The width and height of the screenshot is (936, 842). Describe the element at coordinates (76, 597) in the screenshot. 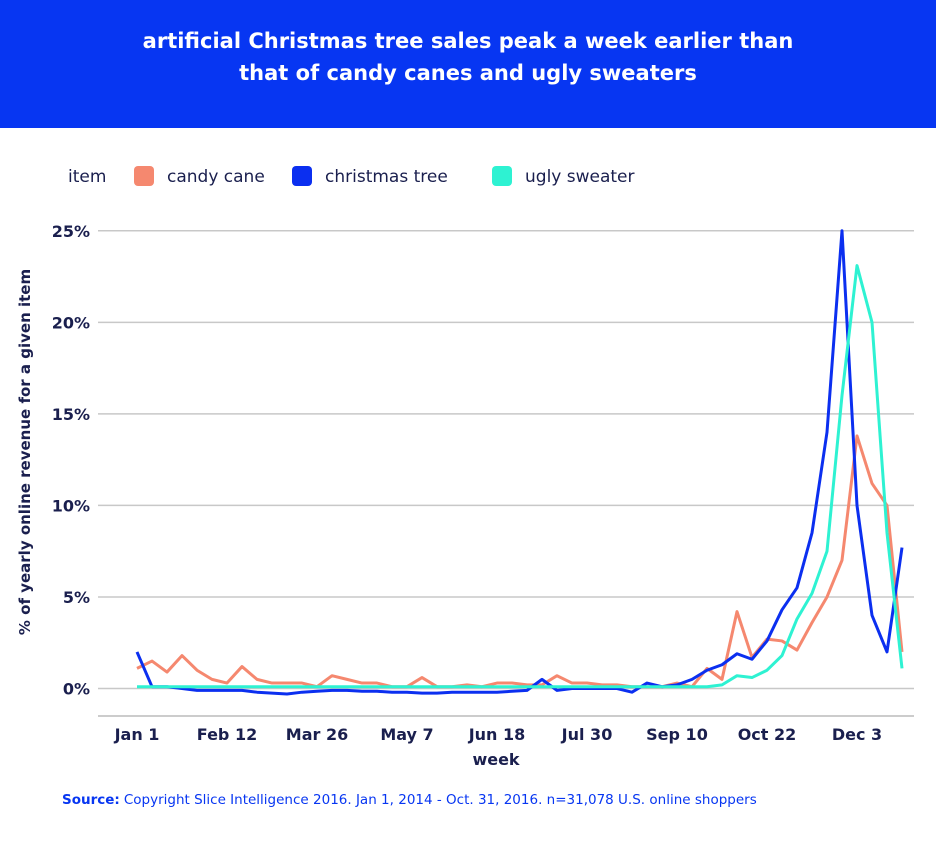

I see `y-tick-label: 5%` at that location.